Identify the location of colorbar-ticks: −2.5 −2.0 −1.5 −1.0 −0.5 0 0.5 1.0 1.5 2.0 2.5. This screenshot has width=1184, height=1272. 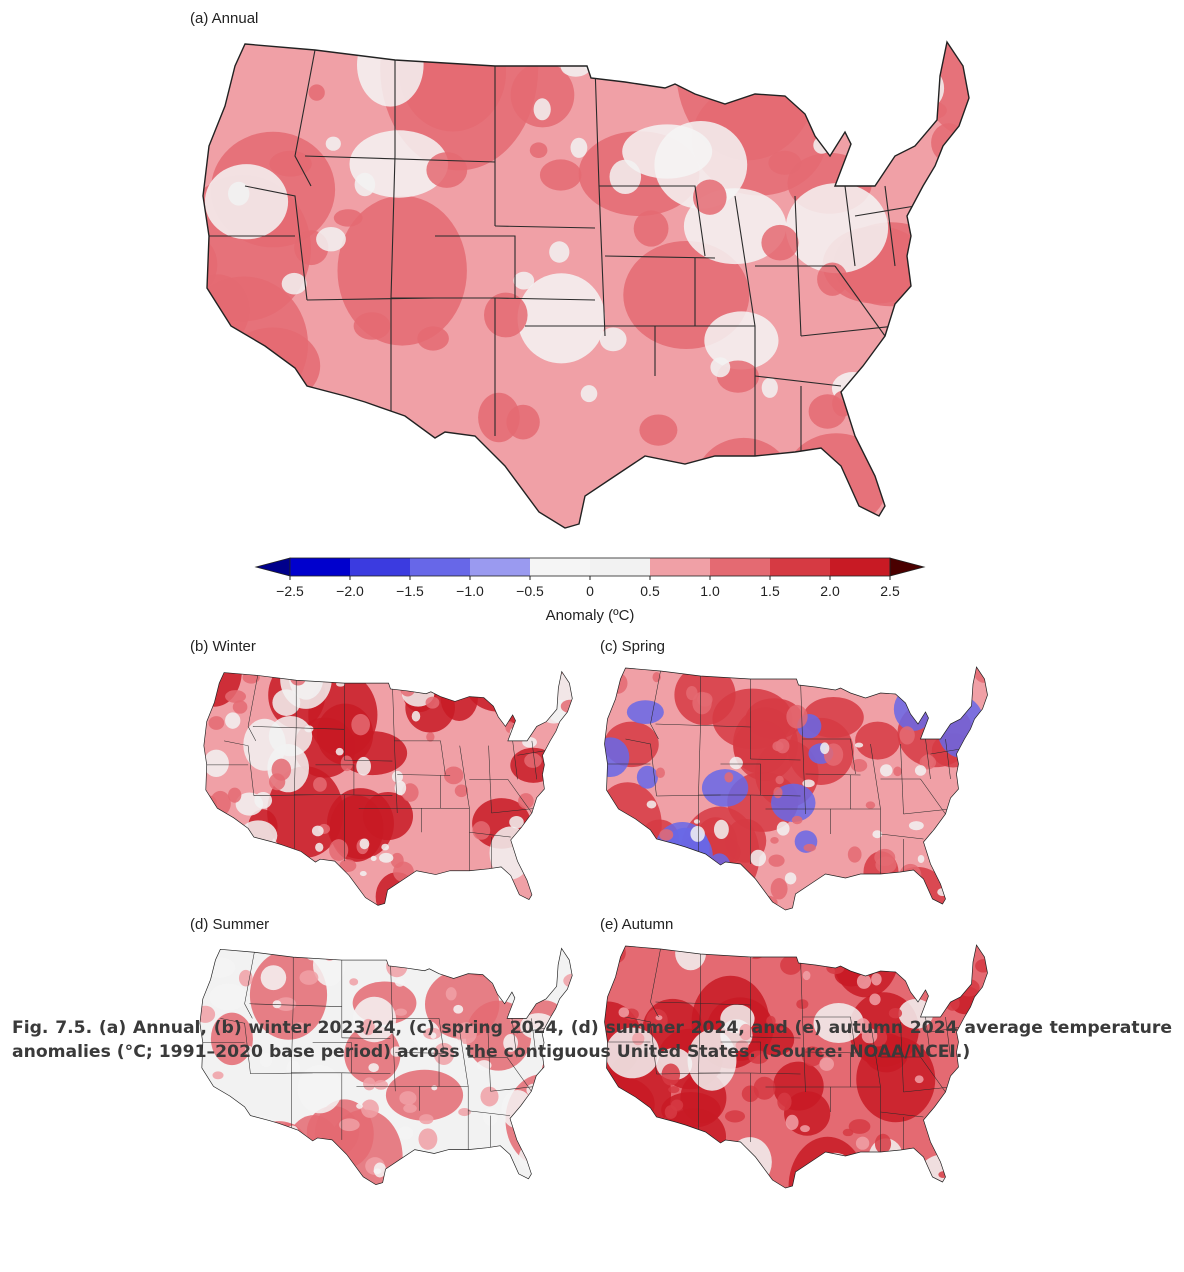
(588, 587).